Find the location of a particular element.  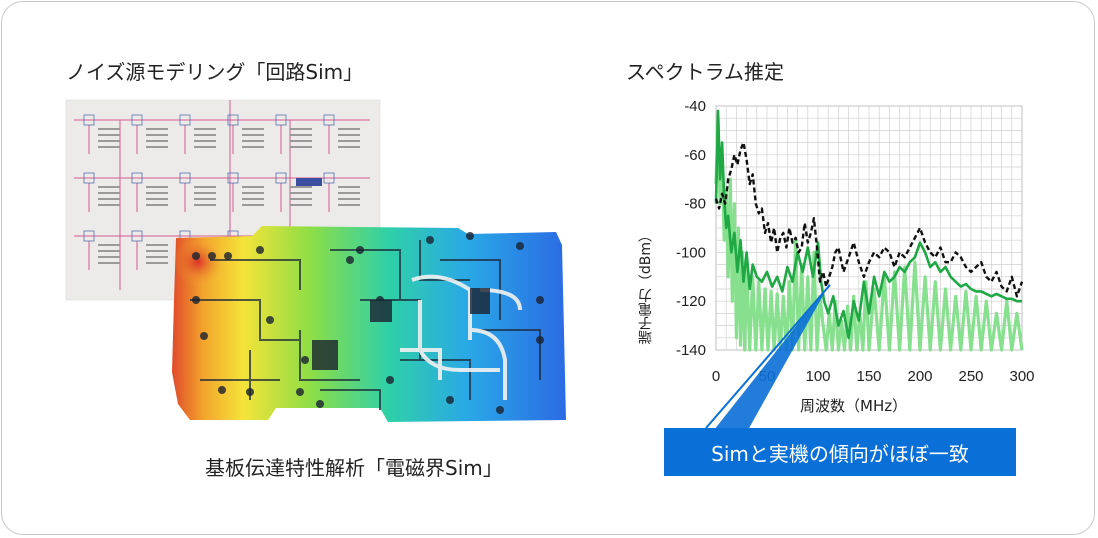

series-line-dark-green is located at coordinates (868, 224).